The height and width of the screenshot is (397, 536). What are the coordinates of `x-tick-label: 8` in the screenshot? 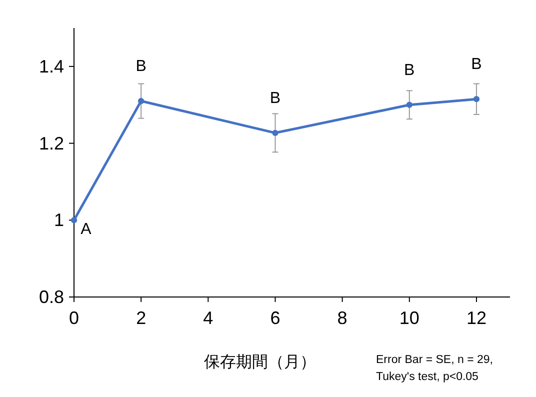 It's located at (342, 318).